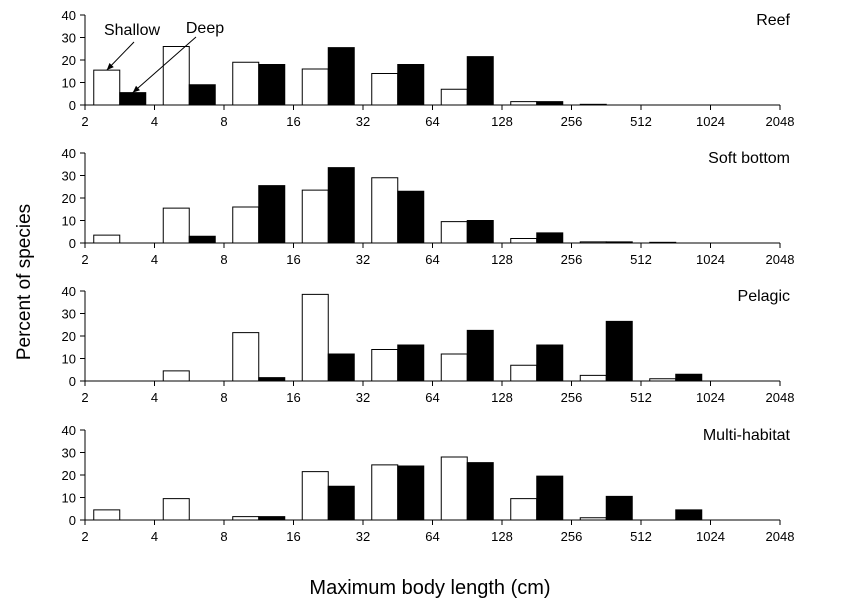  I want to click on x-axis-label: Maximum body length (cm), so click(429, 588).